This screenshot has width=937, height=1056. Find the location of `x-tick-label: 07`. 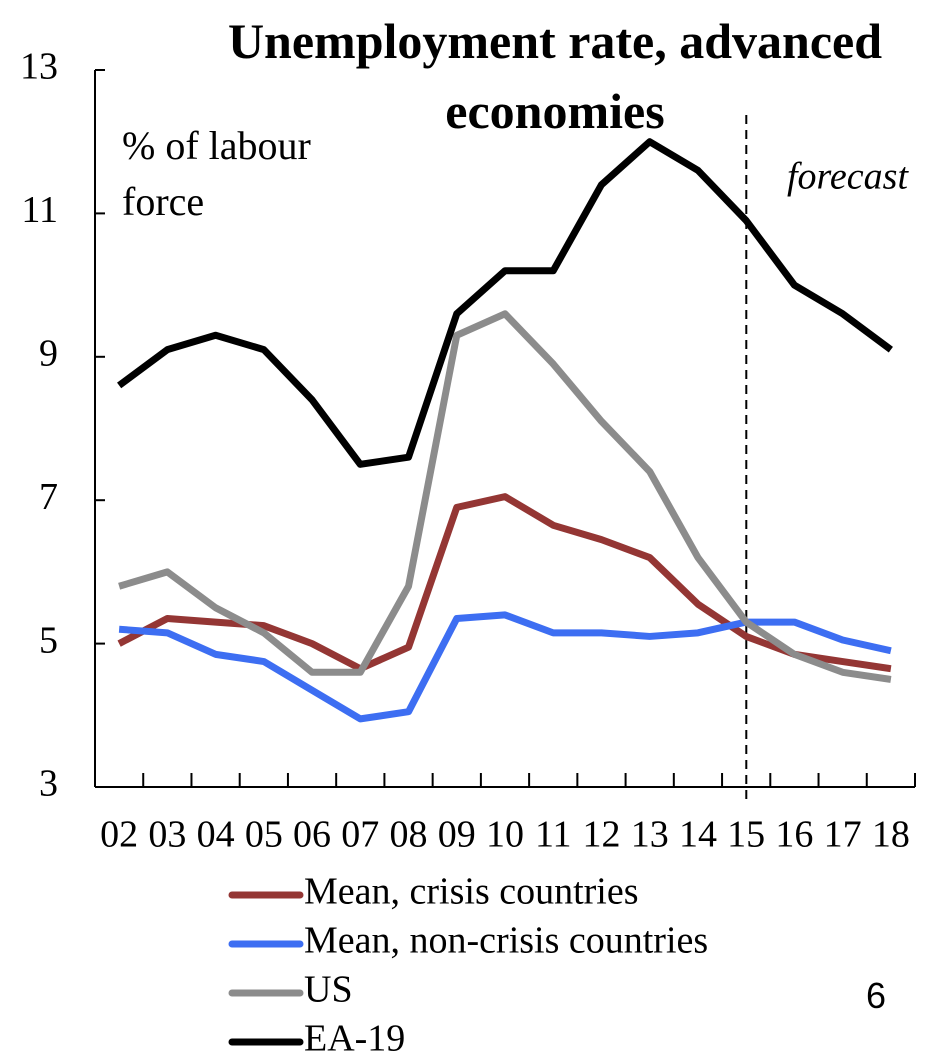

x-tick-label: 07 is located at coordinates (360, 835).